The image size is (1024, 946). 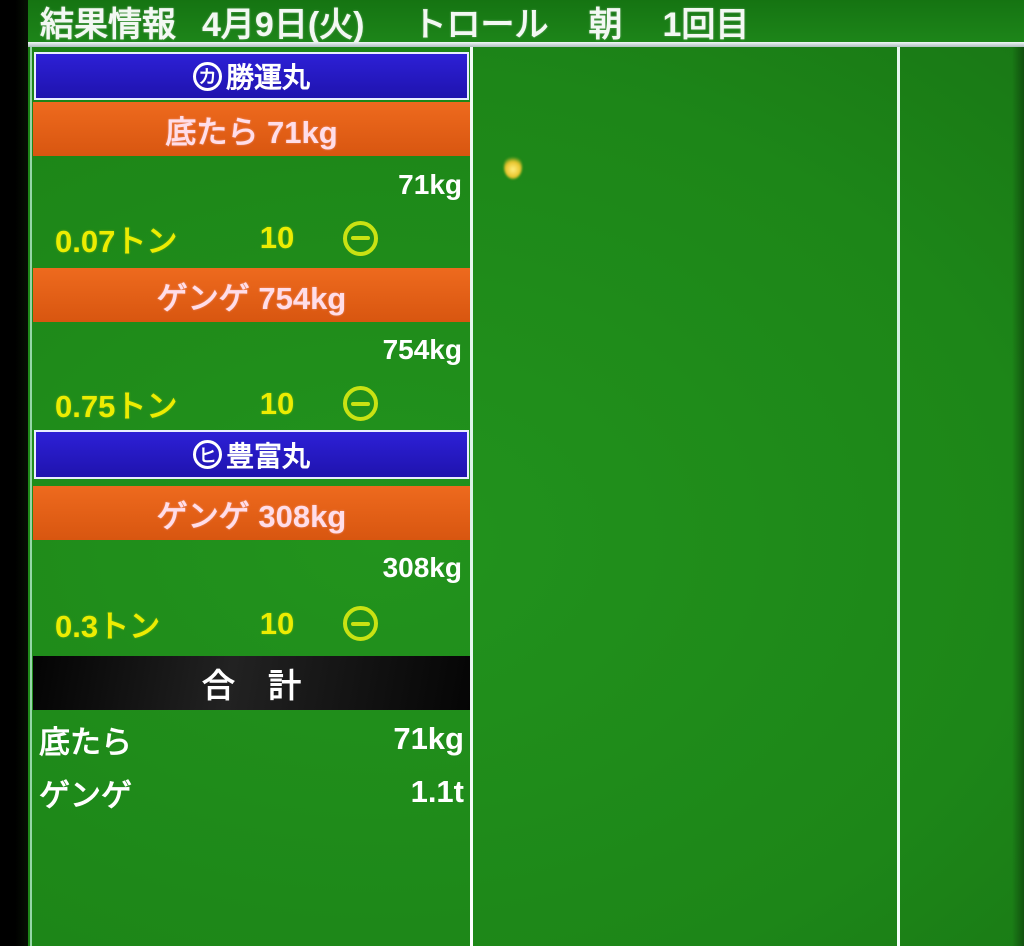 I want to click on species-label: ゲンゲ 308kg, so click(x=251, y=516).